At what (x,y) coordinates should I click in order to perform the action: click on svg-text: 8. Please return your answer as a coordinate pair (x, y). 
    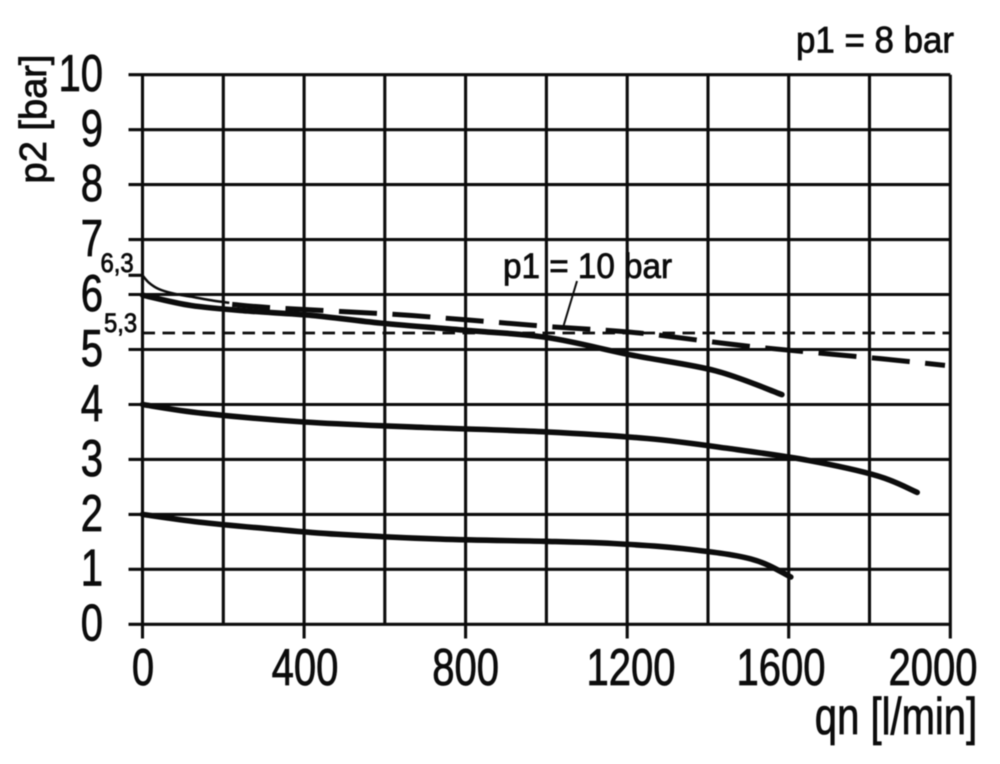
    Looking at the image, I should click on (92, 183).